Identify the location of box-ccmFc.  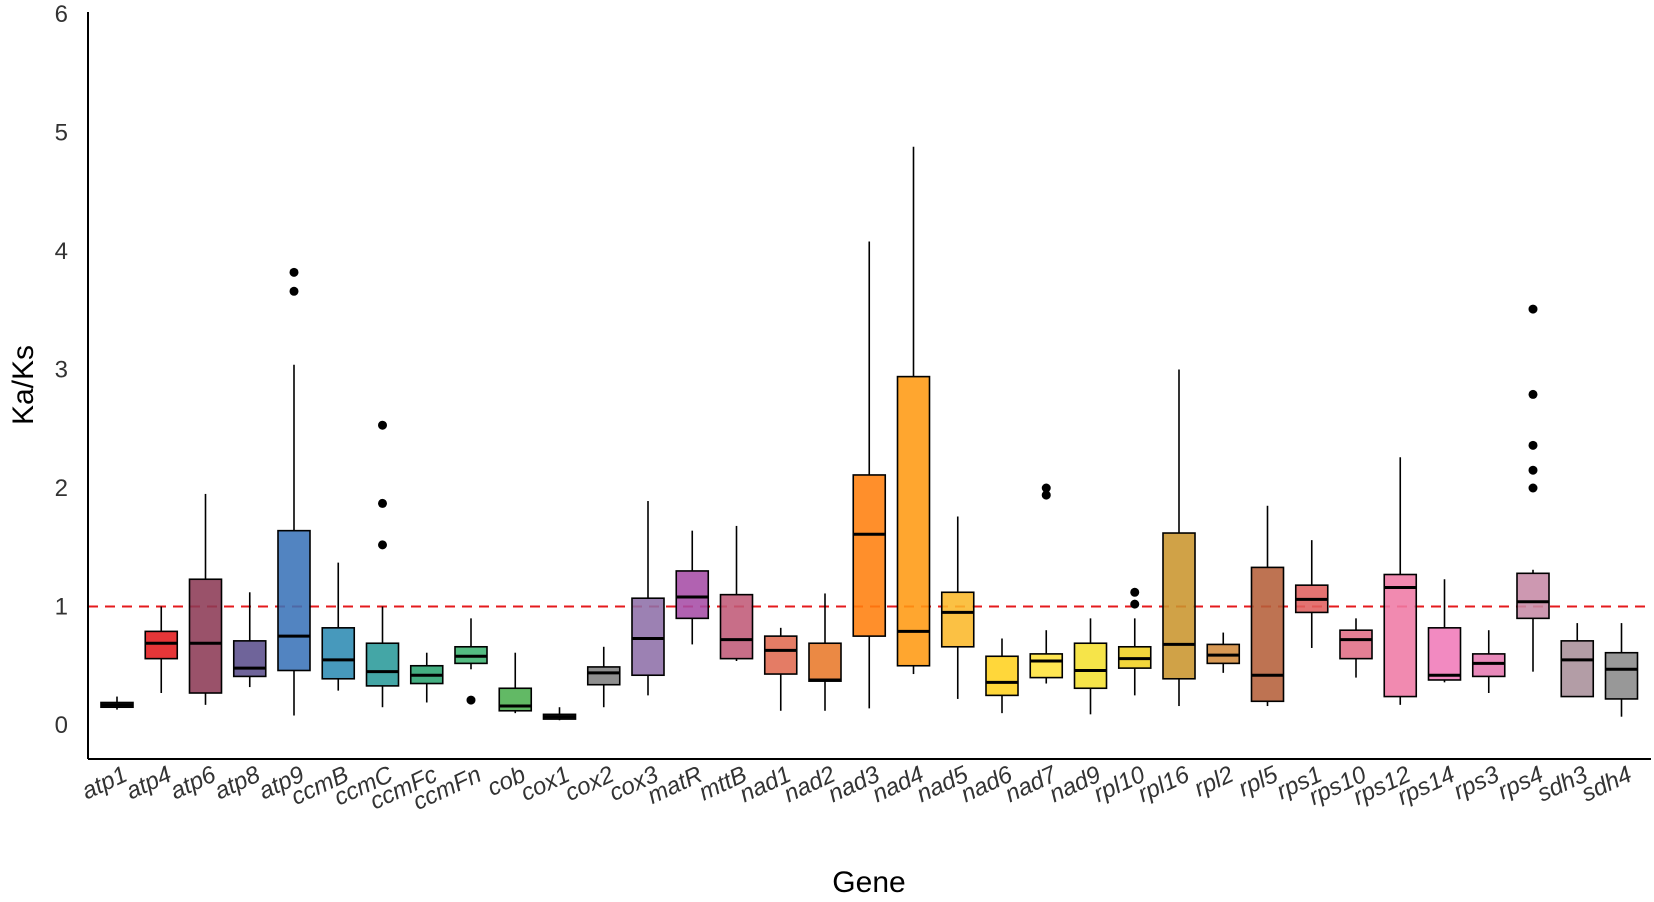
(426, 677).